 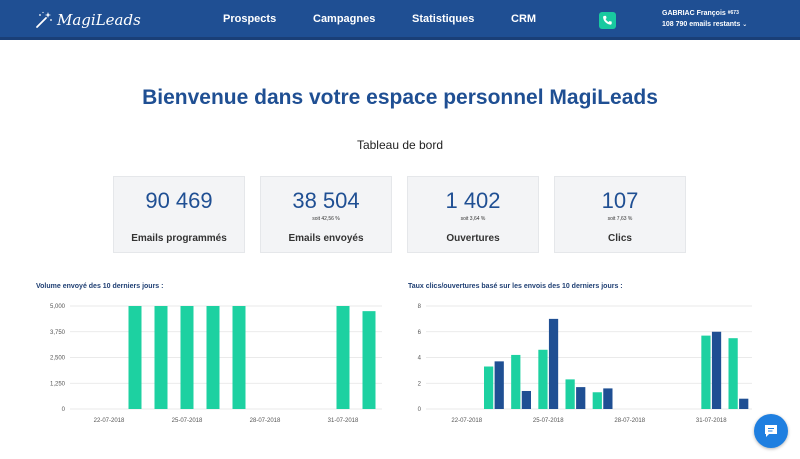 I want to click on y-tick-label: 5,000, so click(x=58, y=307).